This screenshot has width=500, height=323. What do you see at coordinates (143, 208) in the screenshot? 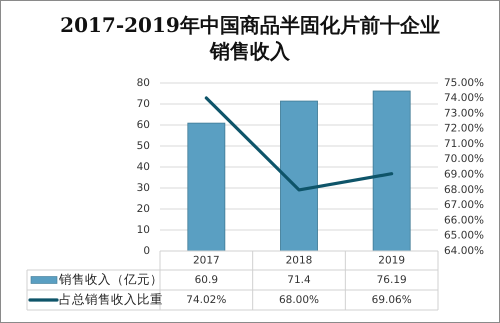
I see `y-tick-label: 20` at bounding box center [143, 208].